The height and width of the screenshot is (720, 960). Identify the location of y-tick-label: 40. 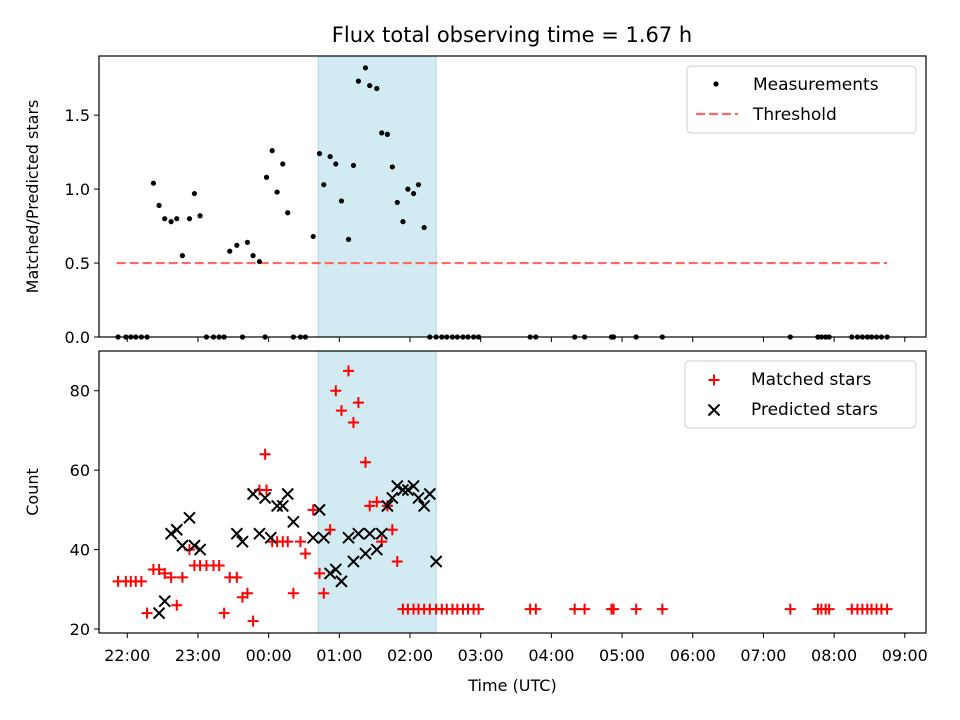
(80, 550).